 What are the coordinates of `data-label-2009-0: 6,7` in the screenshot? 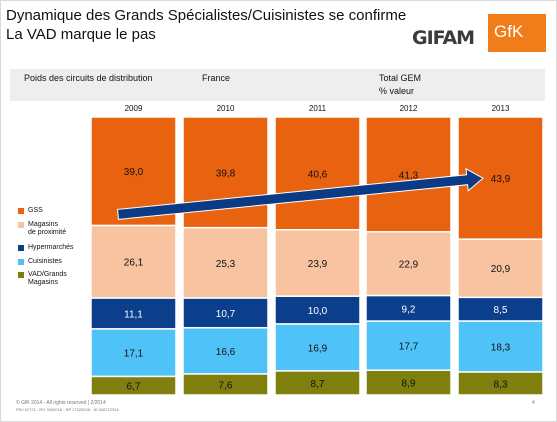 It's located at (134, 387).